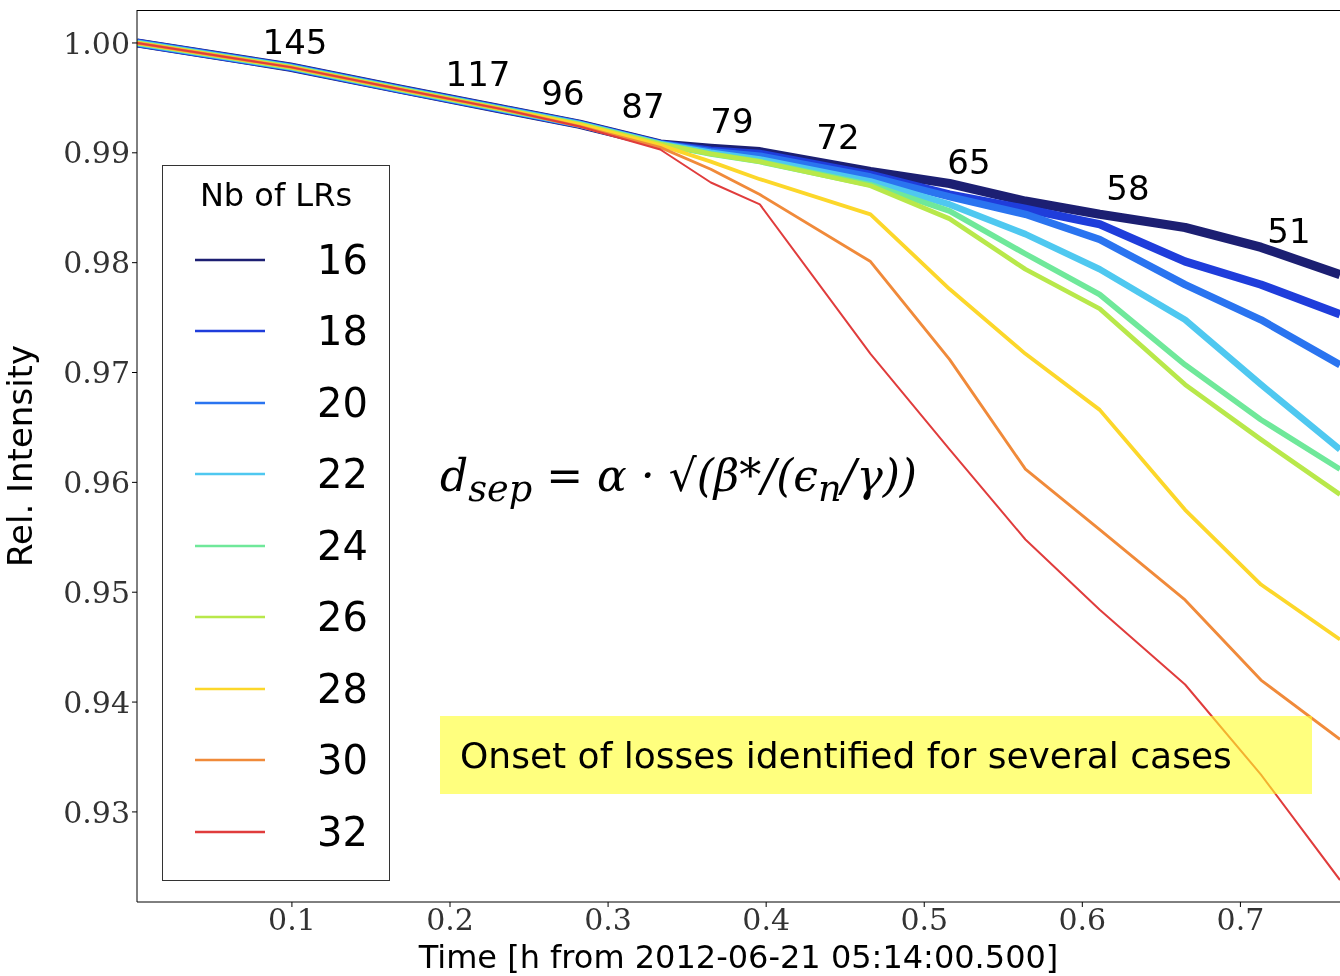 The image size is (1340, 976). Describe the element at coordinates (342, 545) in the screenshot. I see `legend-label: 24` at that location.